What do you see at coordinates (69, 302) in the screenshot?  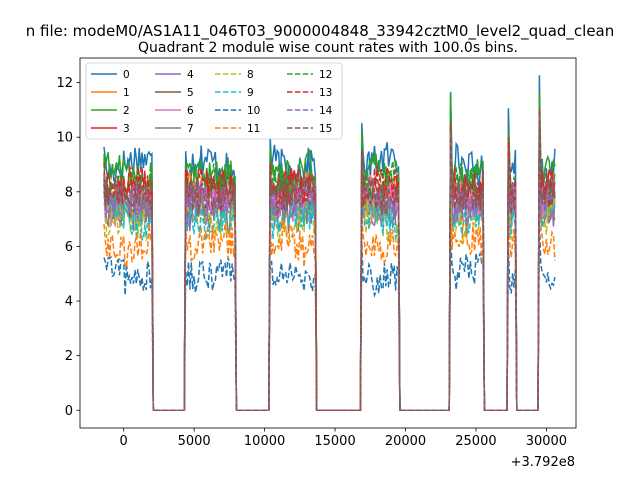 I see `y-tick-label: 4` at bounding box center [69, 302].